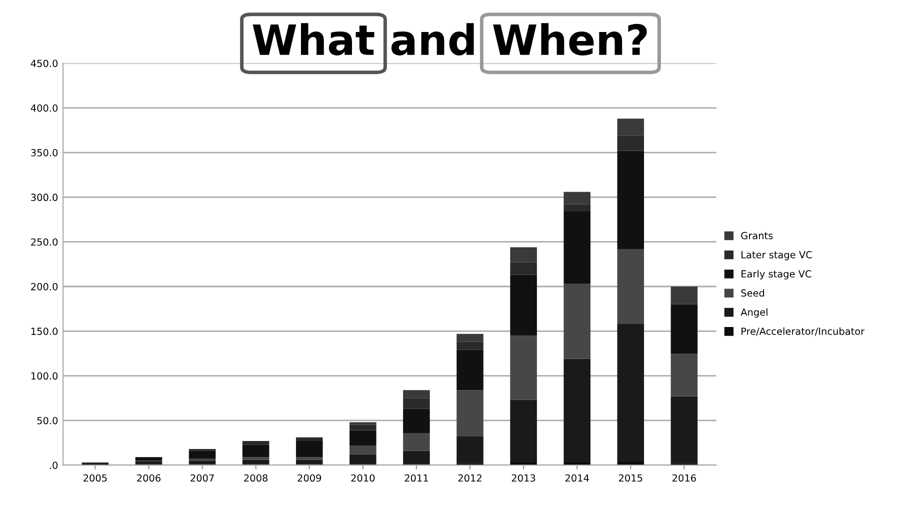  Describe the element at coordinates (44, 331) in the screenshot. I see `y-tick-label: 150.0` at that location.